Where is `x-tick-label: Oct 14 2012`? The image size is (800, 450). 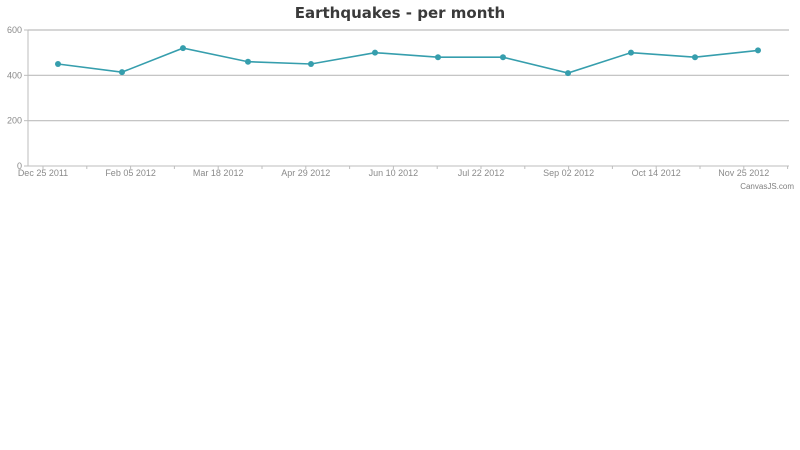
x-tick-label: Oct 14 2012 is located at coordinates (656, 173).